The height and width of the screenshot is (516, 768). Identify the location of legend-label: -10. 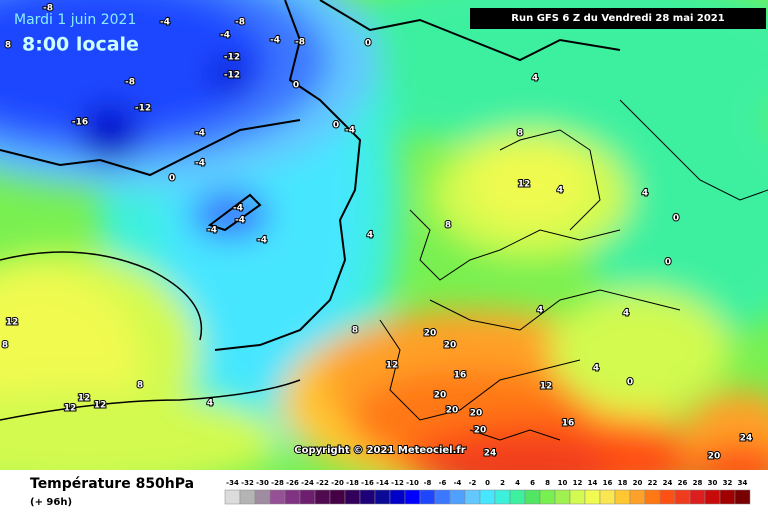
(412, 483).